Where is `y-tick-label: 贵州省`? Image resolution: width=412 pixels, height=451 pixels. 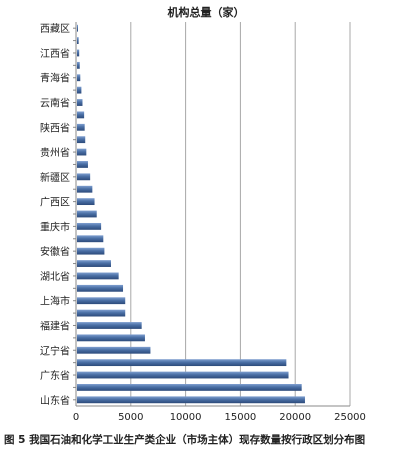 y-tick-label: 贵州省 is located at coordinates (55, 152).